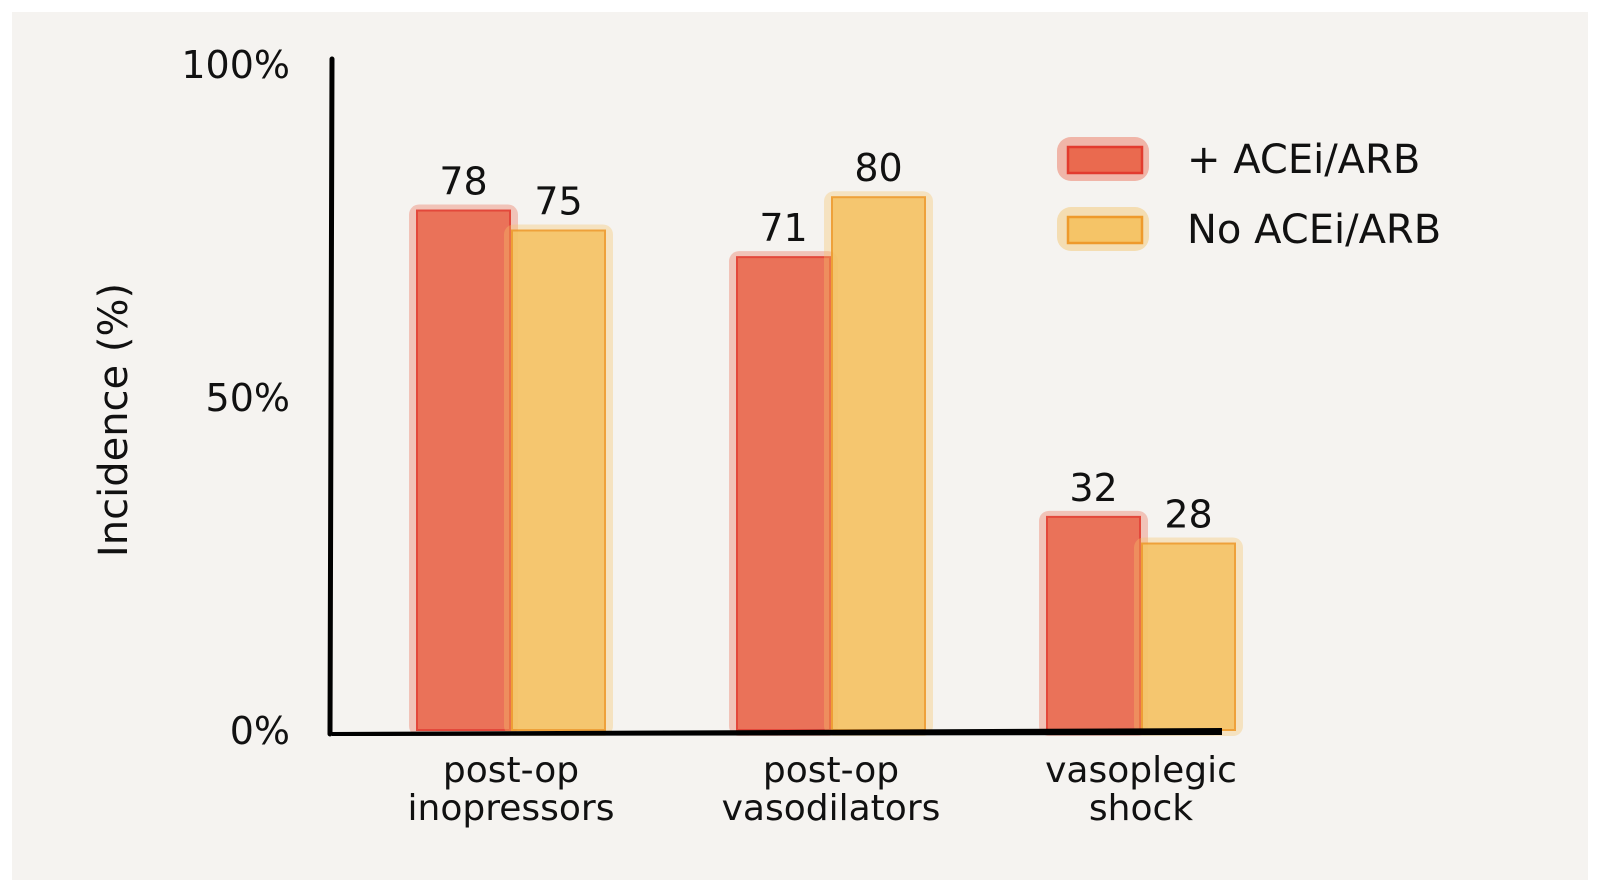 The width and height of the screenshot is (1600, 894). I want to click on y-axis-stroke, so click(331, 396).